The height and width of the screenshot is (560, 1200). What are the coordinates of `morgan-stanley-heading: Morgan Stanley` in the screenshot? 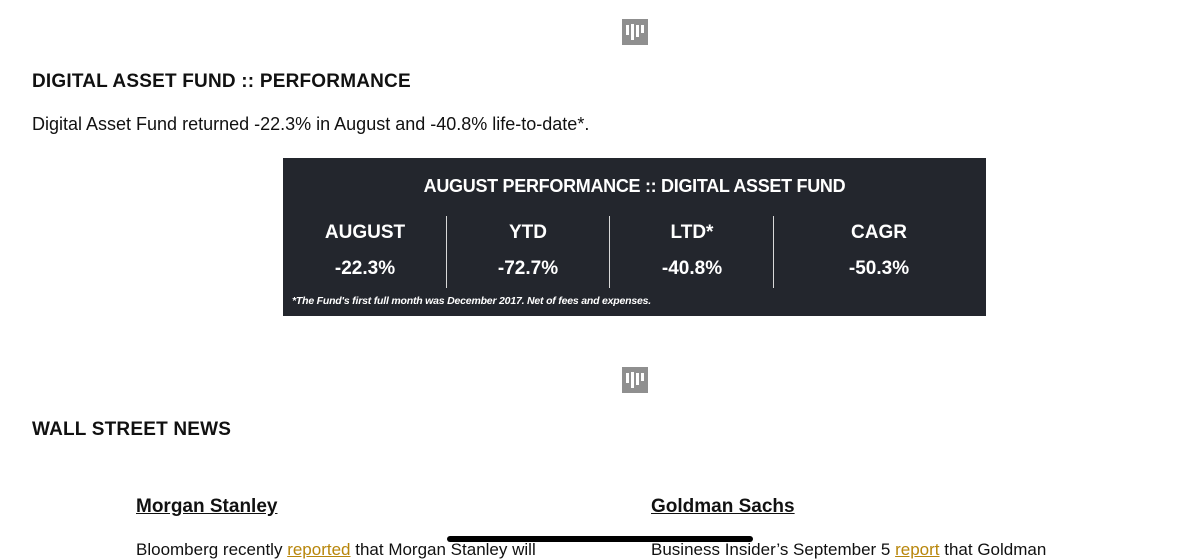 It's located at (207, 506).